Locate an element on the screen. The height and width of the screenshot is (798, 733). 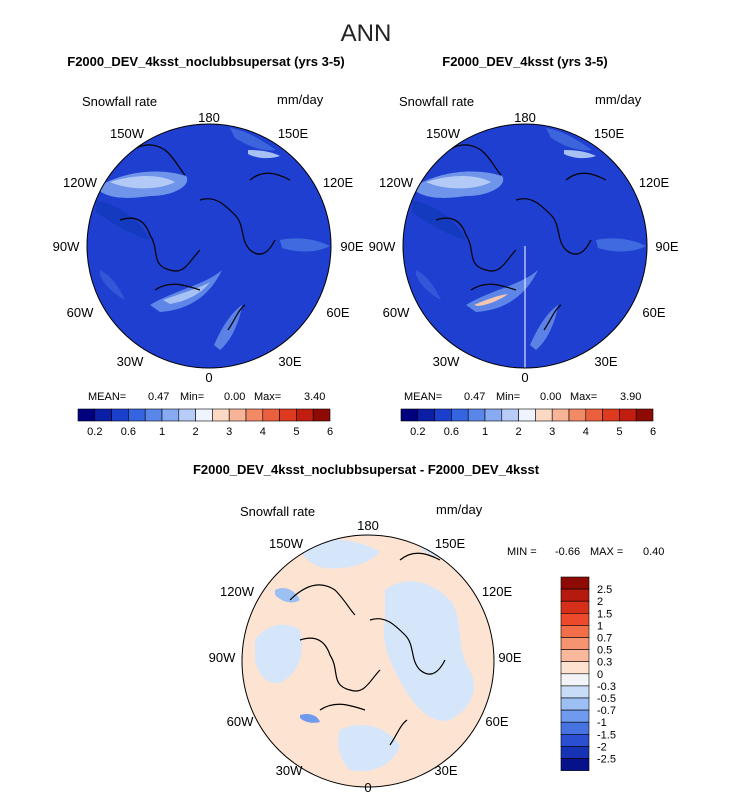
colorbar-label: -0.7 is located at coordinates (606, 711).